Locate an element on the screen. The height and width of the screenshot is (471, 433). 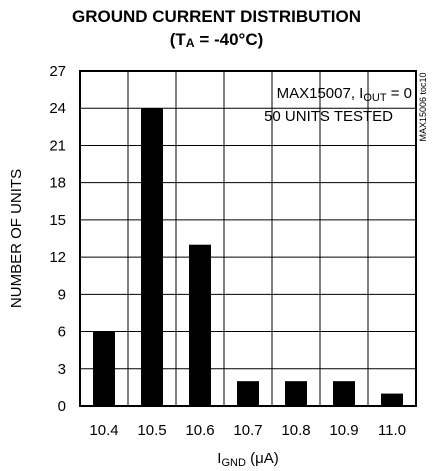
chart-subtitle-subscript: A is located at coordinates (190, 43).